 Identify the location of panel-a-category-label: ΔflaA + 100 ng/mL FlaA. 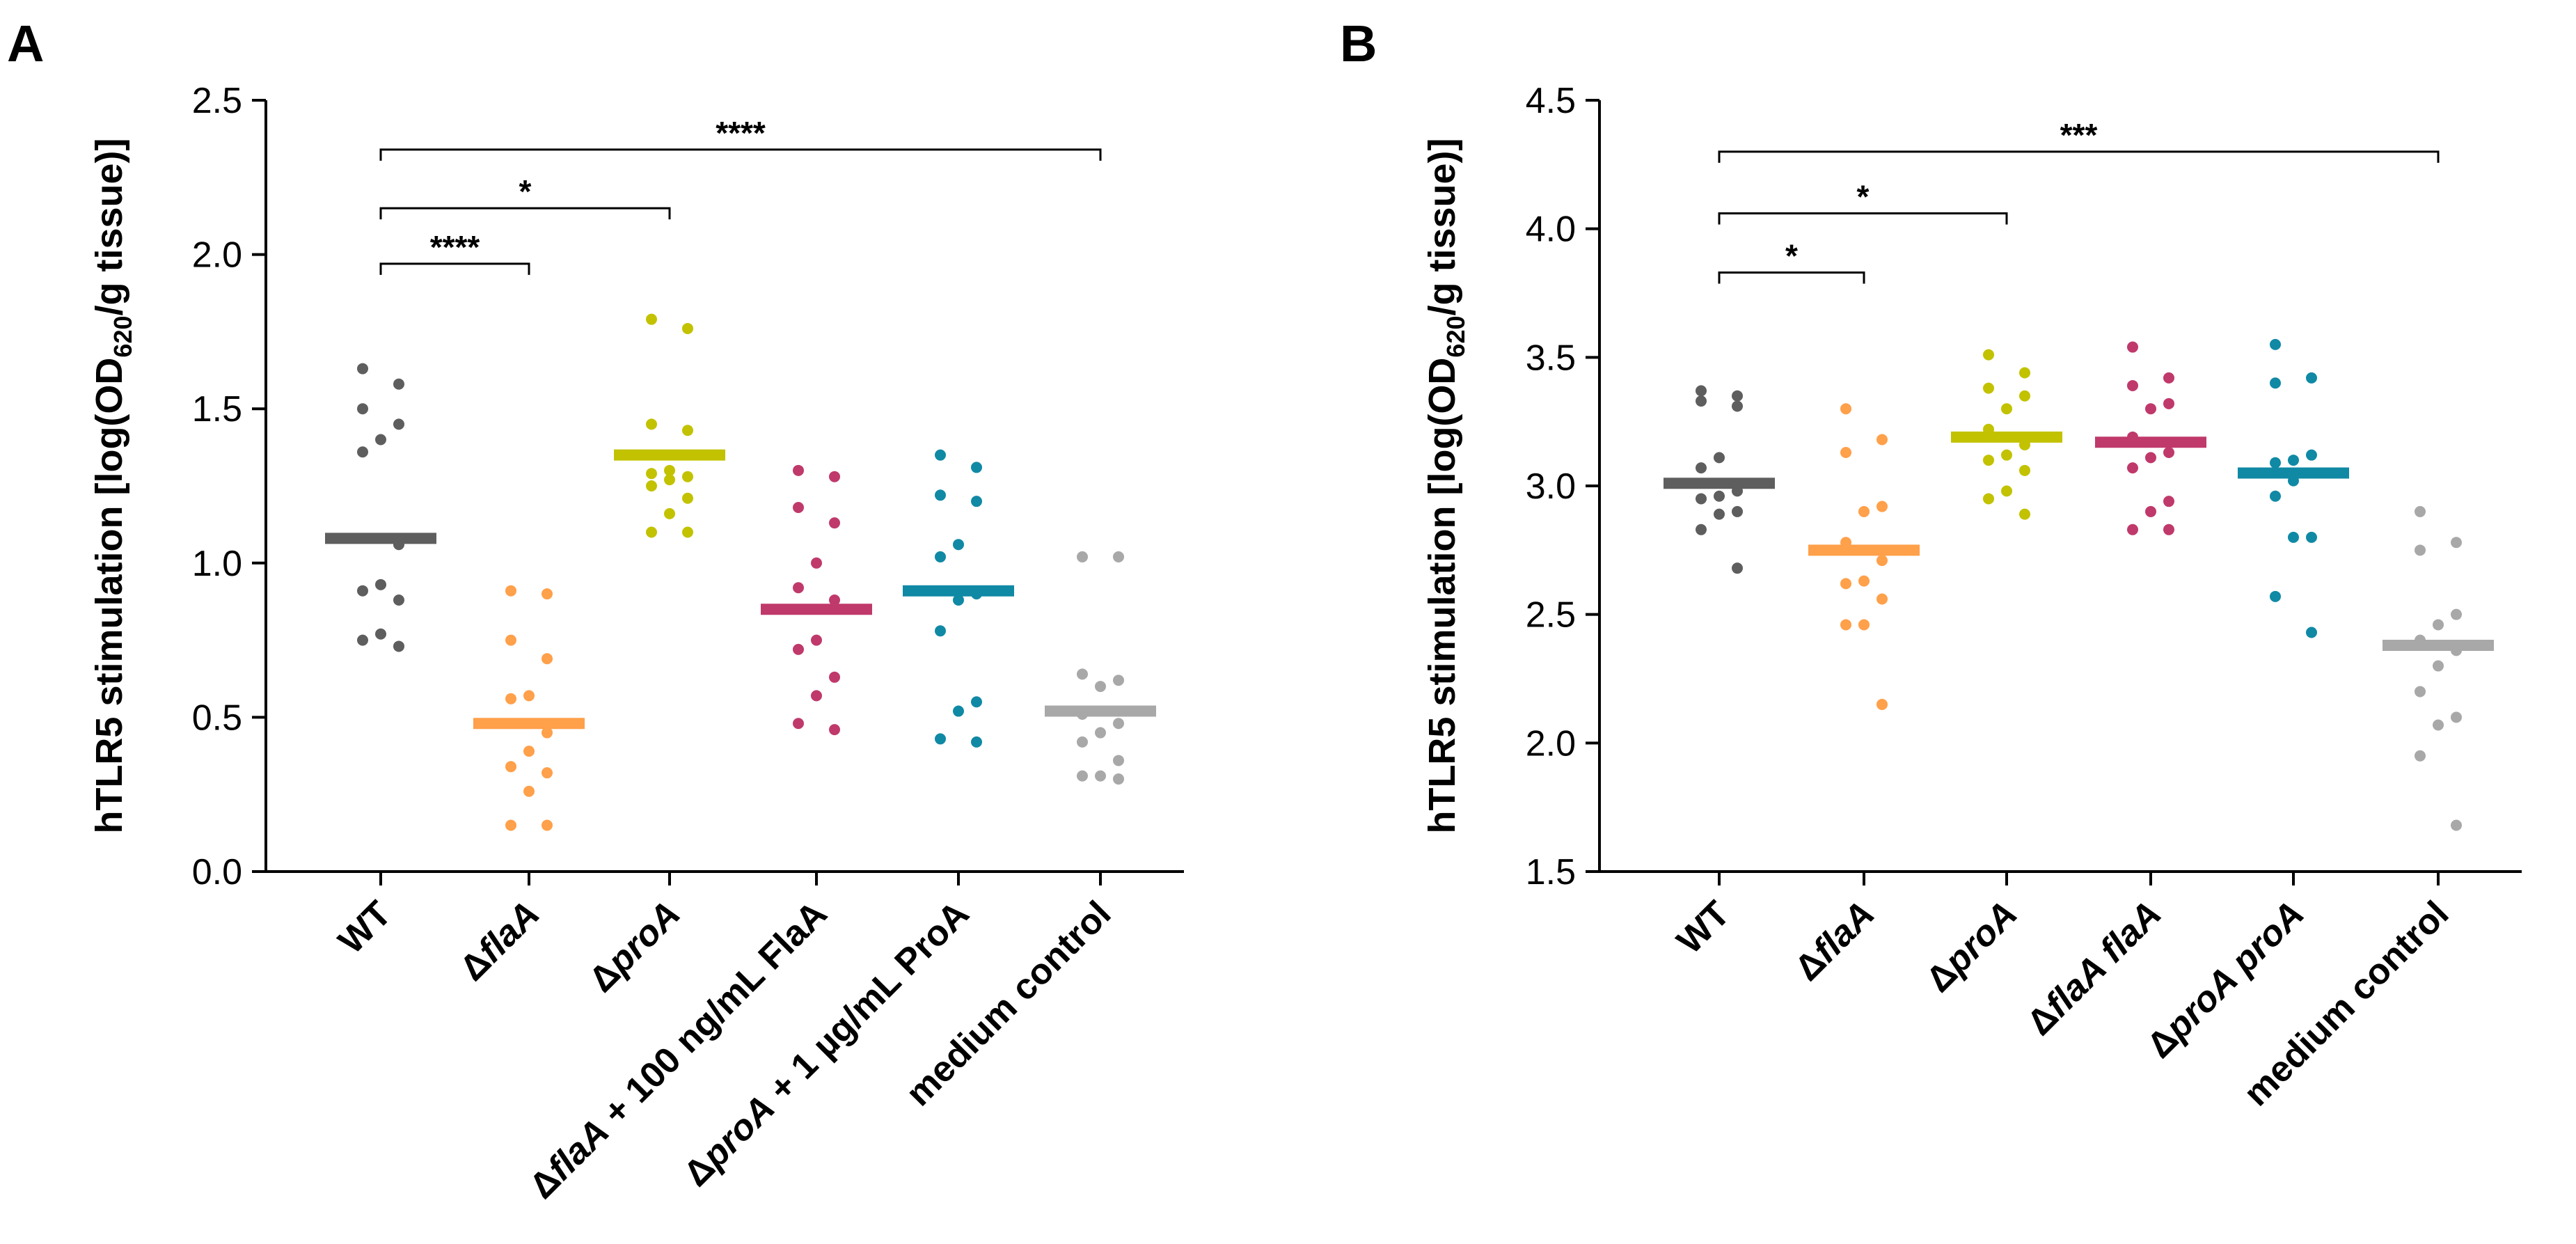
(678, 1049).